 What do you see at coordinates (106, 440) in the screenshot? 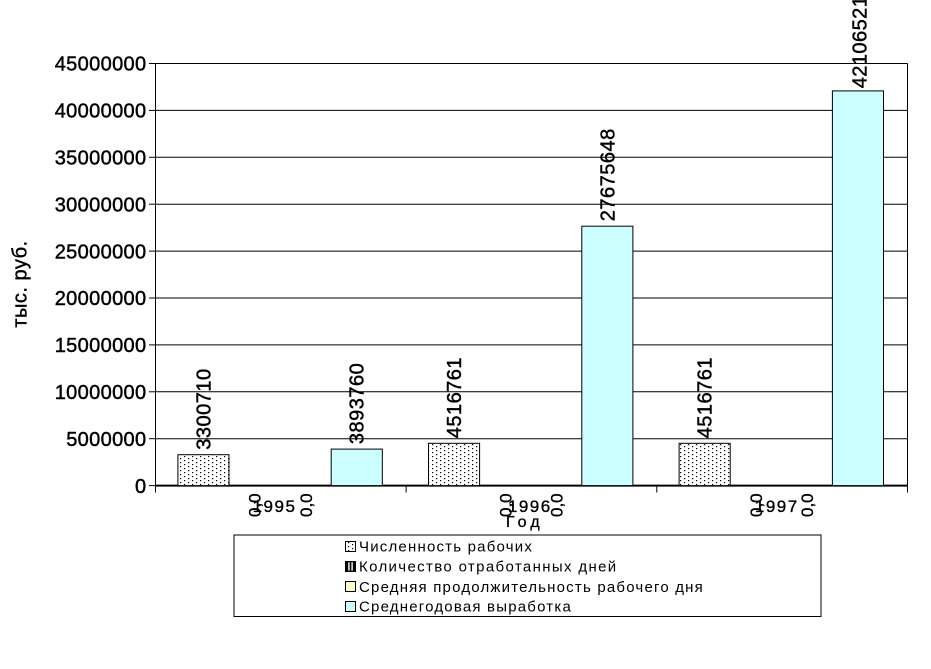
I see `svg-text: 5000000` at bounding box center [106, 440].